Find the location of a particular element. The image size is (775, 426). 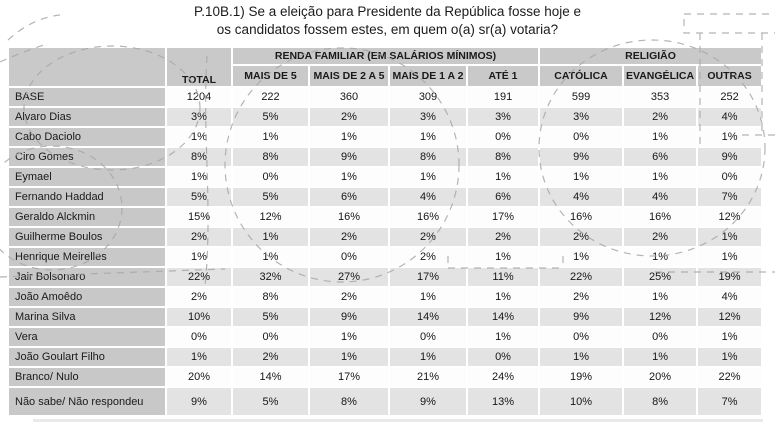

table-cell: 27% is located at coordinates (349, 277).